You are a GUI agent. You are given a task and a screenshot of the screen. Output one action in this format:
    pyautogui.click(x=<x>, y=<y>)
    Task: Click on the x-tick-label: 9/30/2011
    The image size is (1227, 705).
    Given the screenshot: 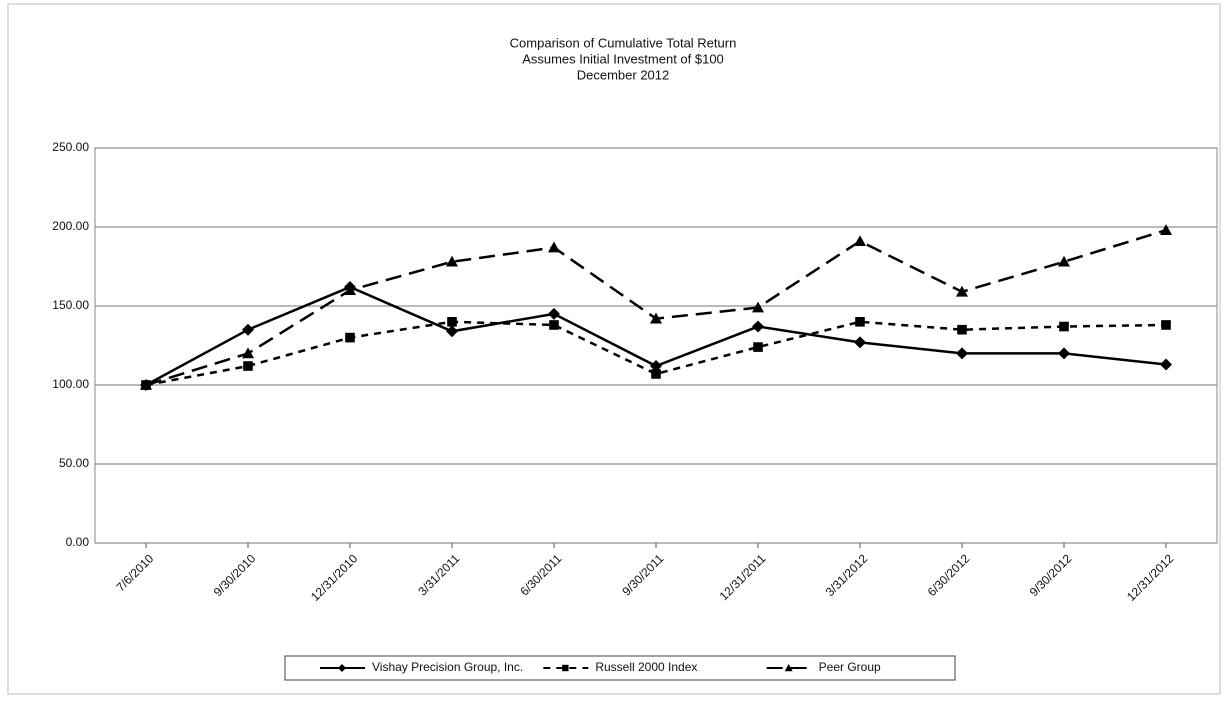 What is the action you would take?
    pyautogui.click(x=642, y=574)
    